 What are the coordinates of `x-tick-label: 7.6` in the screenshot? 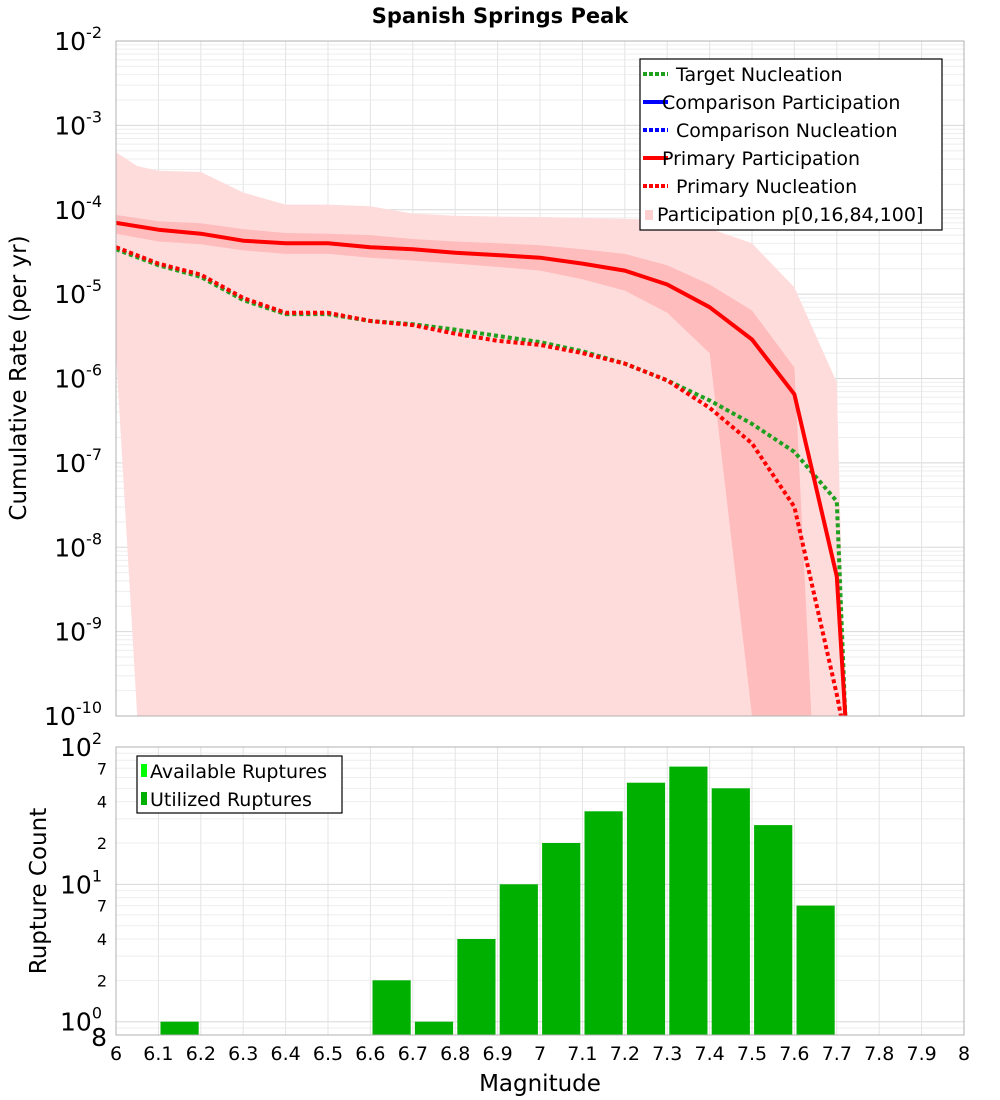 It's located at (794, 1054).